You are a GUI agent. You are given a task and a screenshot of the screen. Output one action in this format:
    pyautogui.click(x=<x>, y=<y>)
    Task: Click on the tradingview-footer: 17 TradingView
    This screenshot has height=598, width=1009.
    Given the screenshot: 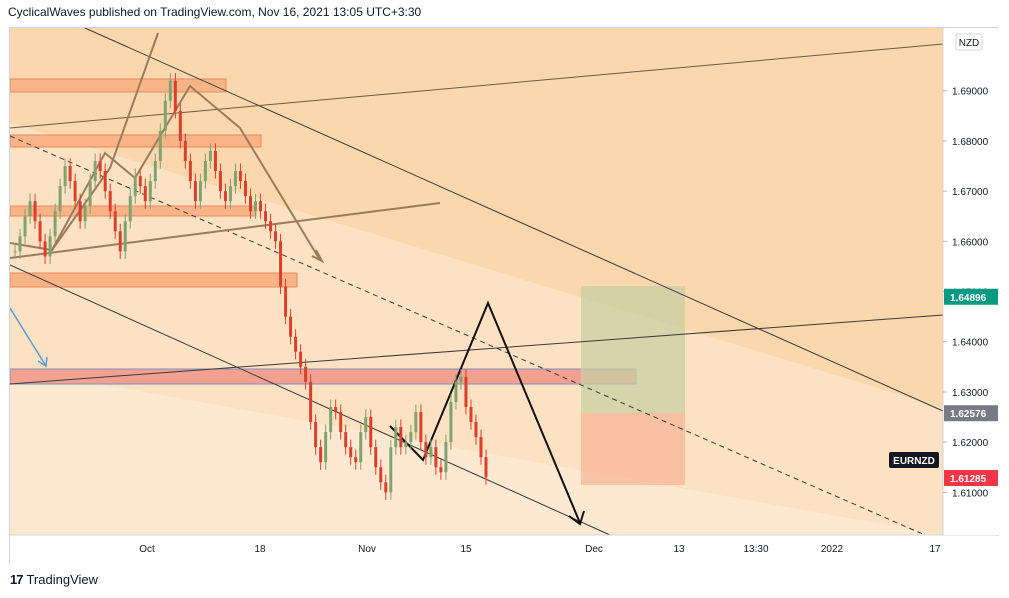 What is the action you would take?
    pyautogui.click(x=54, y=579)
    